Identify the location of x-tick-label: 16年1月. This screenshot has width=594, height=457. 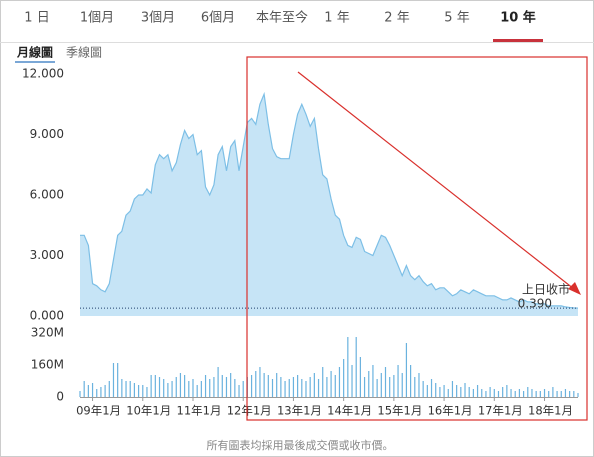
(450, 411).